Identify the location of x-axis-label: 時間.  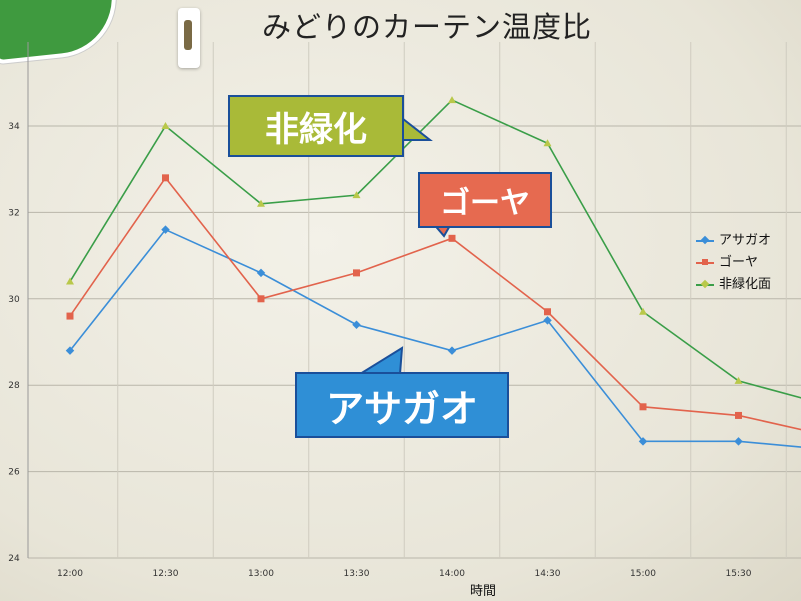
(483, 591).